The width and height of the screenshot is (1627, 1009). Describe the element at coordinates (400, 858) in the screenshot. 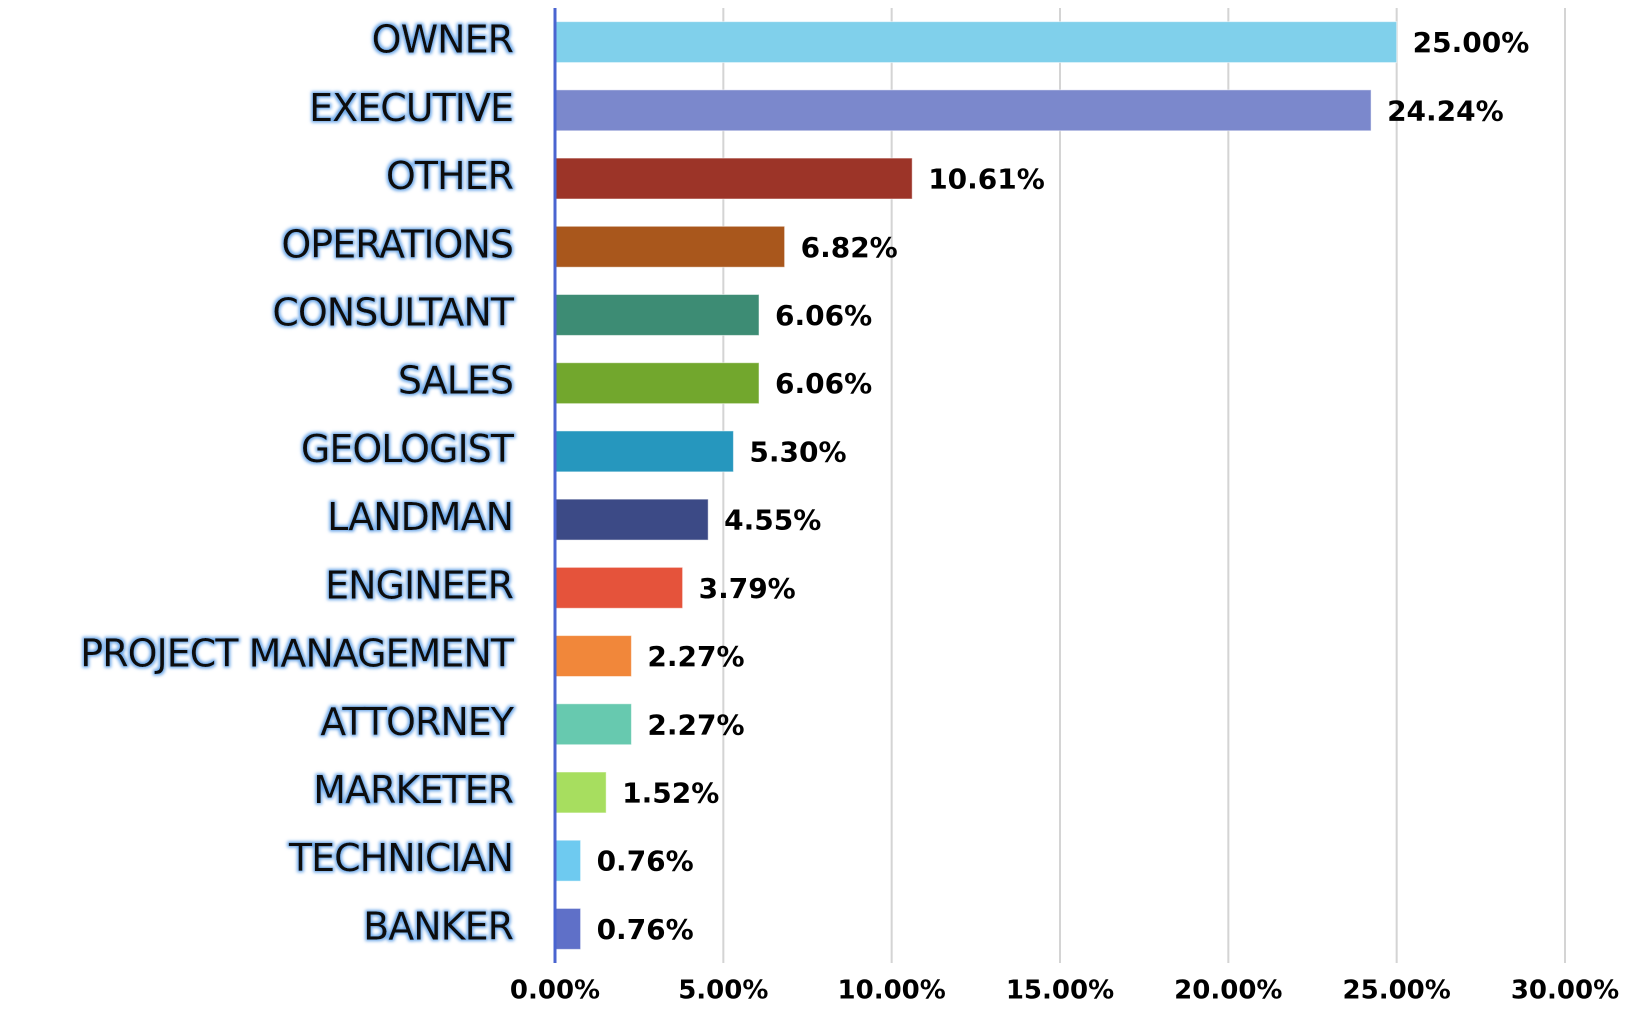

I see `category-label: TECHNICIAN` at that location.